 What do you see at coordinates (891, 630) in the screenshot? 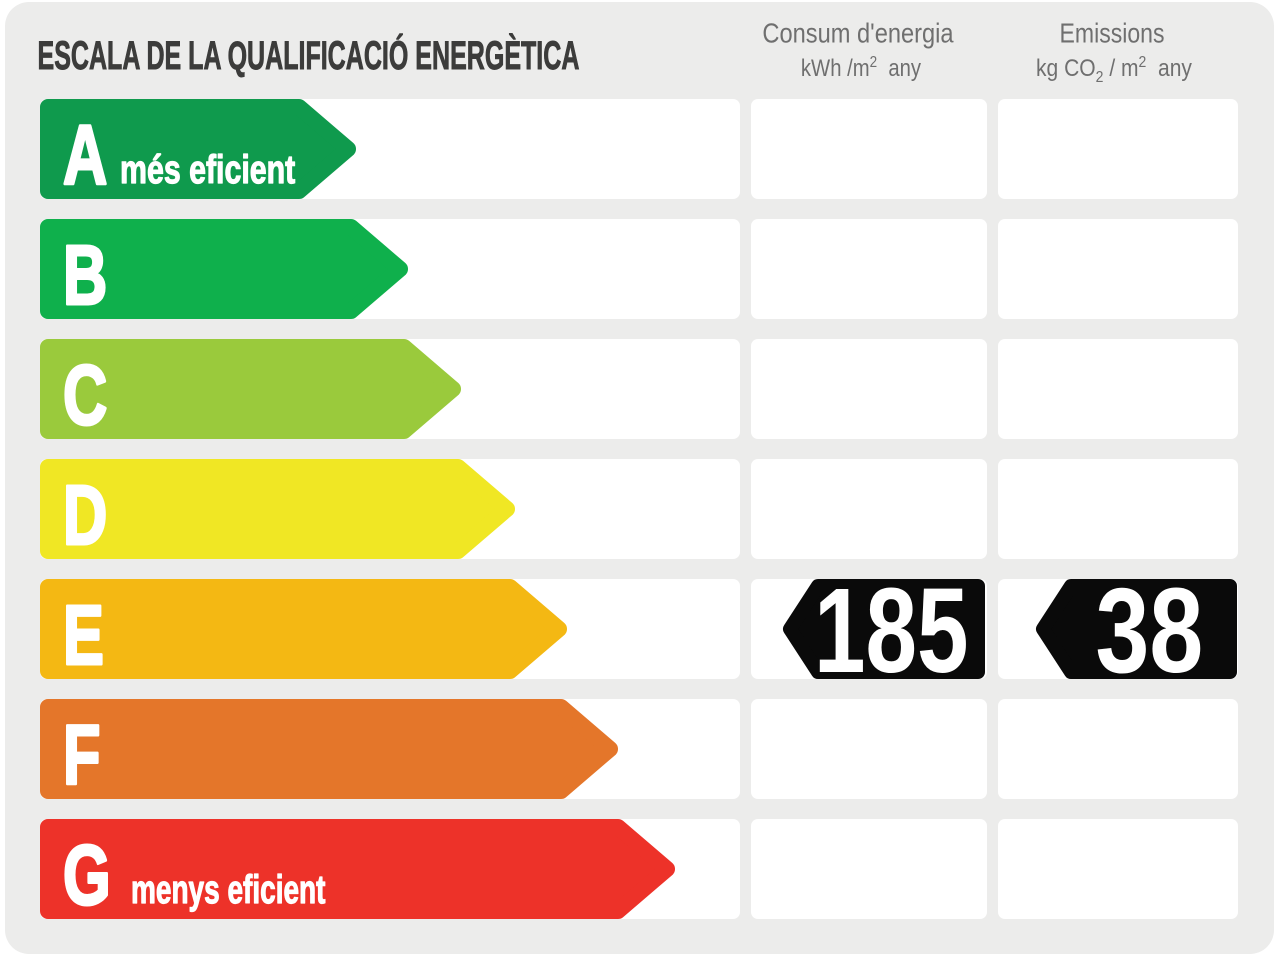
I see `svg-text: 185` at bounding box center [891, 630].